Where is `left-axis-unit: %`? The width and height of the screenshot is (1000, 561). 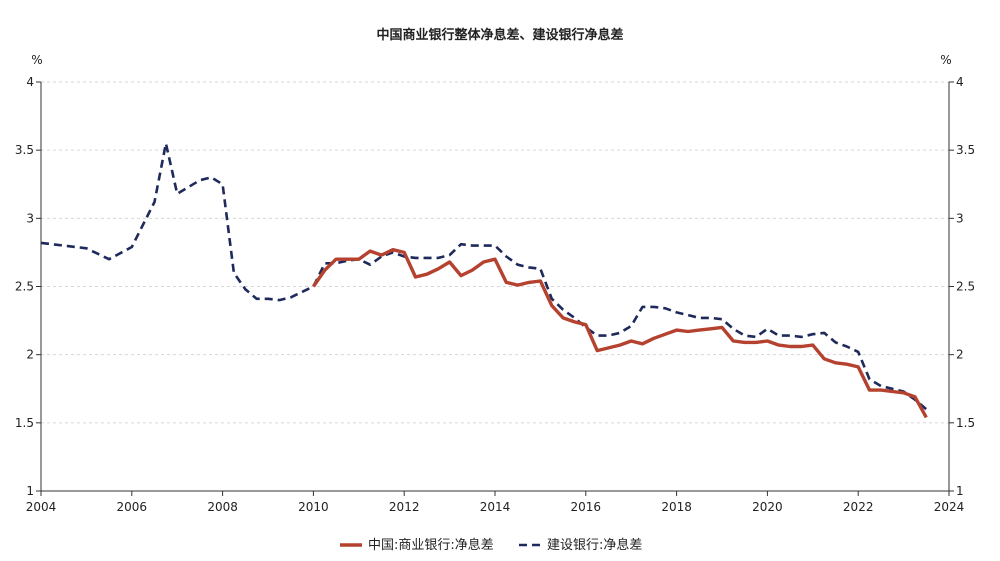
left-axis-unit: % is located at coordinates (36, 60).